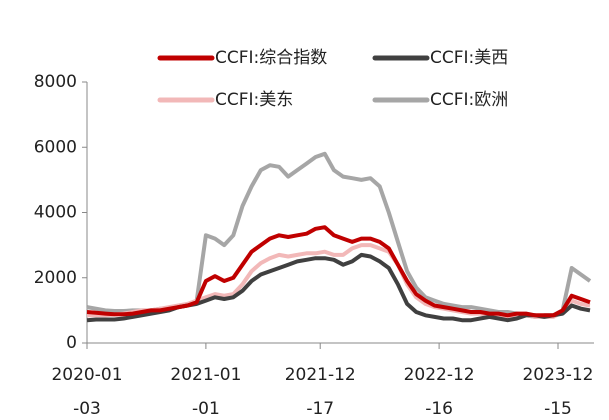  What do you see at coordinates (55, 147) in the screenshot?
I see `y-tick-label: 6000` at bounding box center [55, 147].